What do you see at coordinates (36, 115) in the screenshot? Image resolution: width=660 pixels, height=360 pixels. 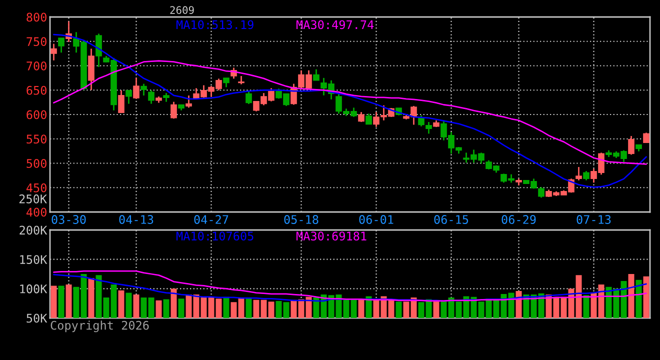 I see `y-tick-label: 600` at bounding box center [36, 115].